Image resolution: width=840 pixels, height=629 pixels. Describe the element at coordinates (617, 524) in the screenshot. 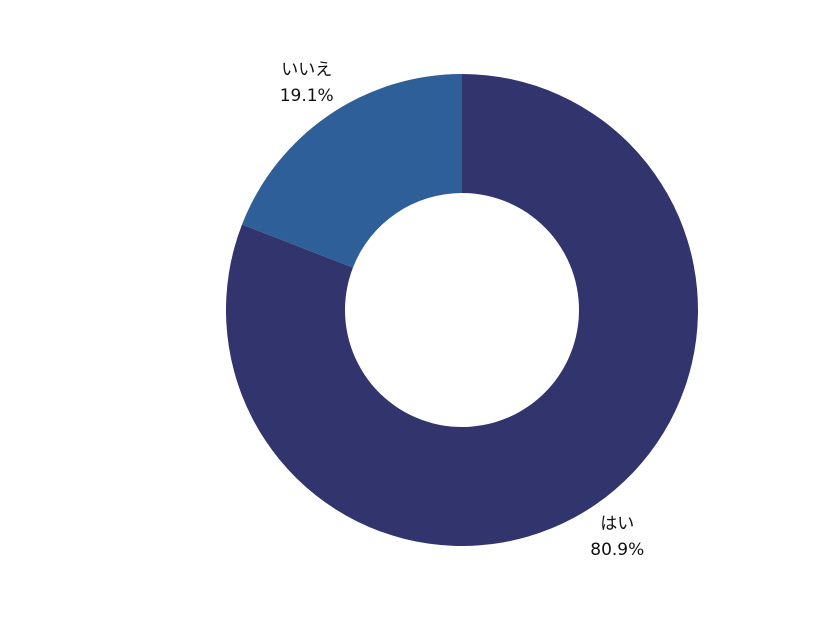

I see `slice-name: はい` at that location.